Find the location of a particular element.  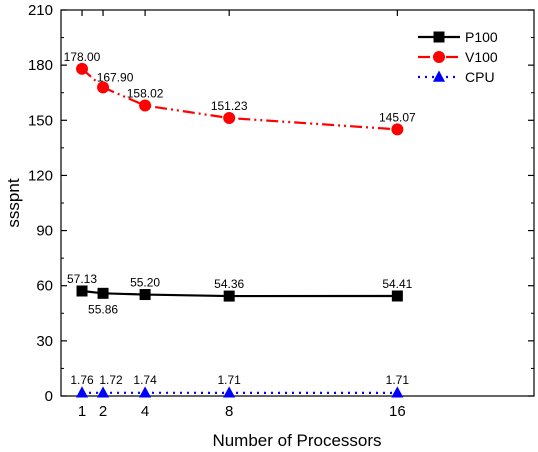

y-tick-label: 120 is located at coordinates (40, 175).